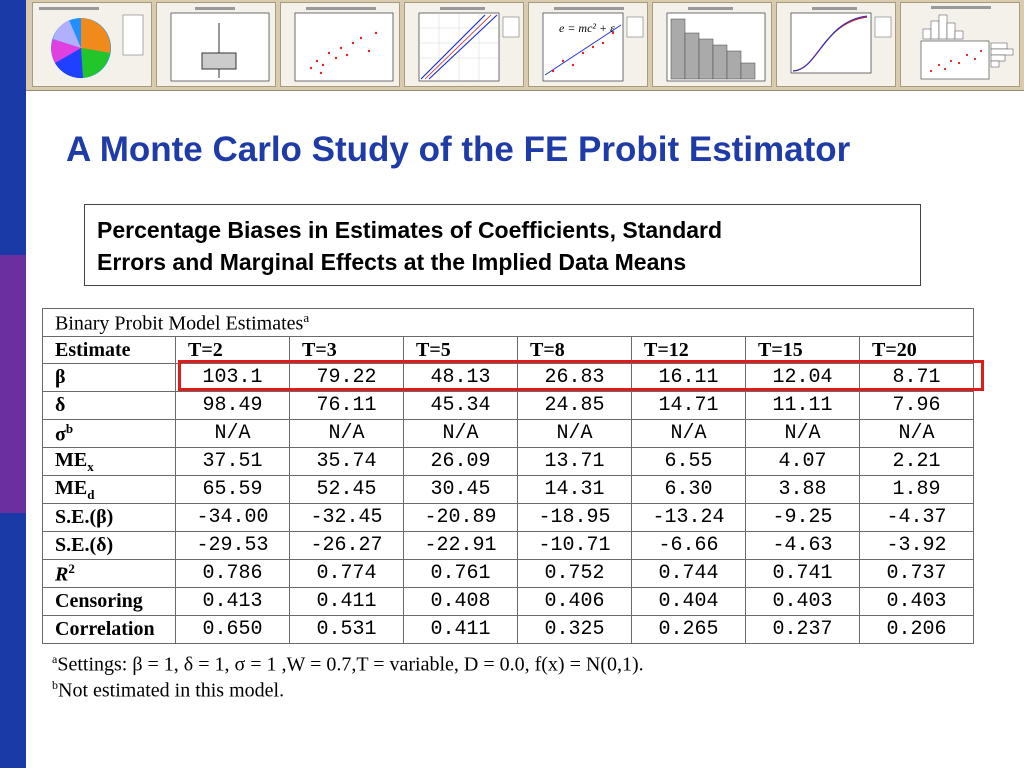 This screenshot has width=1024, height=768. I want to click on table-cell: 45.34, so click(460, 405).